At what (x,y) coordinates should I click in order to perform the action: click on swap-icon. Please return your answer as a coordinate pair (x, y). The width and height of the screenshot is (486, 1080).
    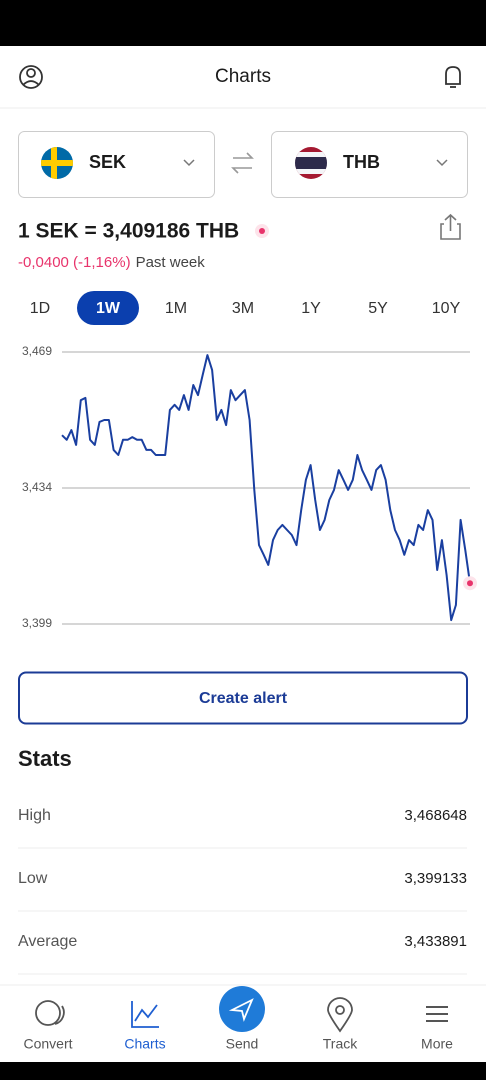
    Looking at the image, I should click on (242, 163).